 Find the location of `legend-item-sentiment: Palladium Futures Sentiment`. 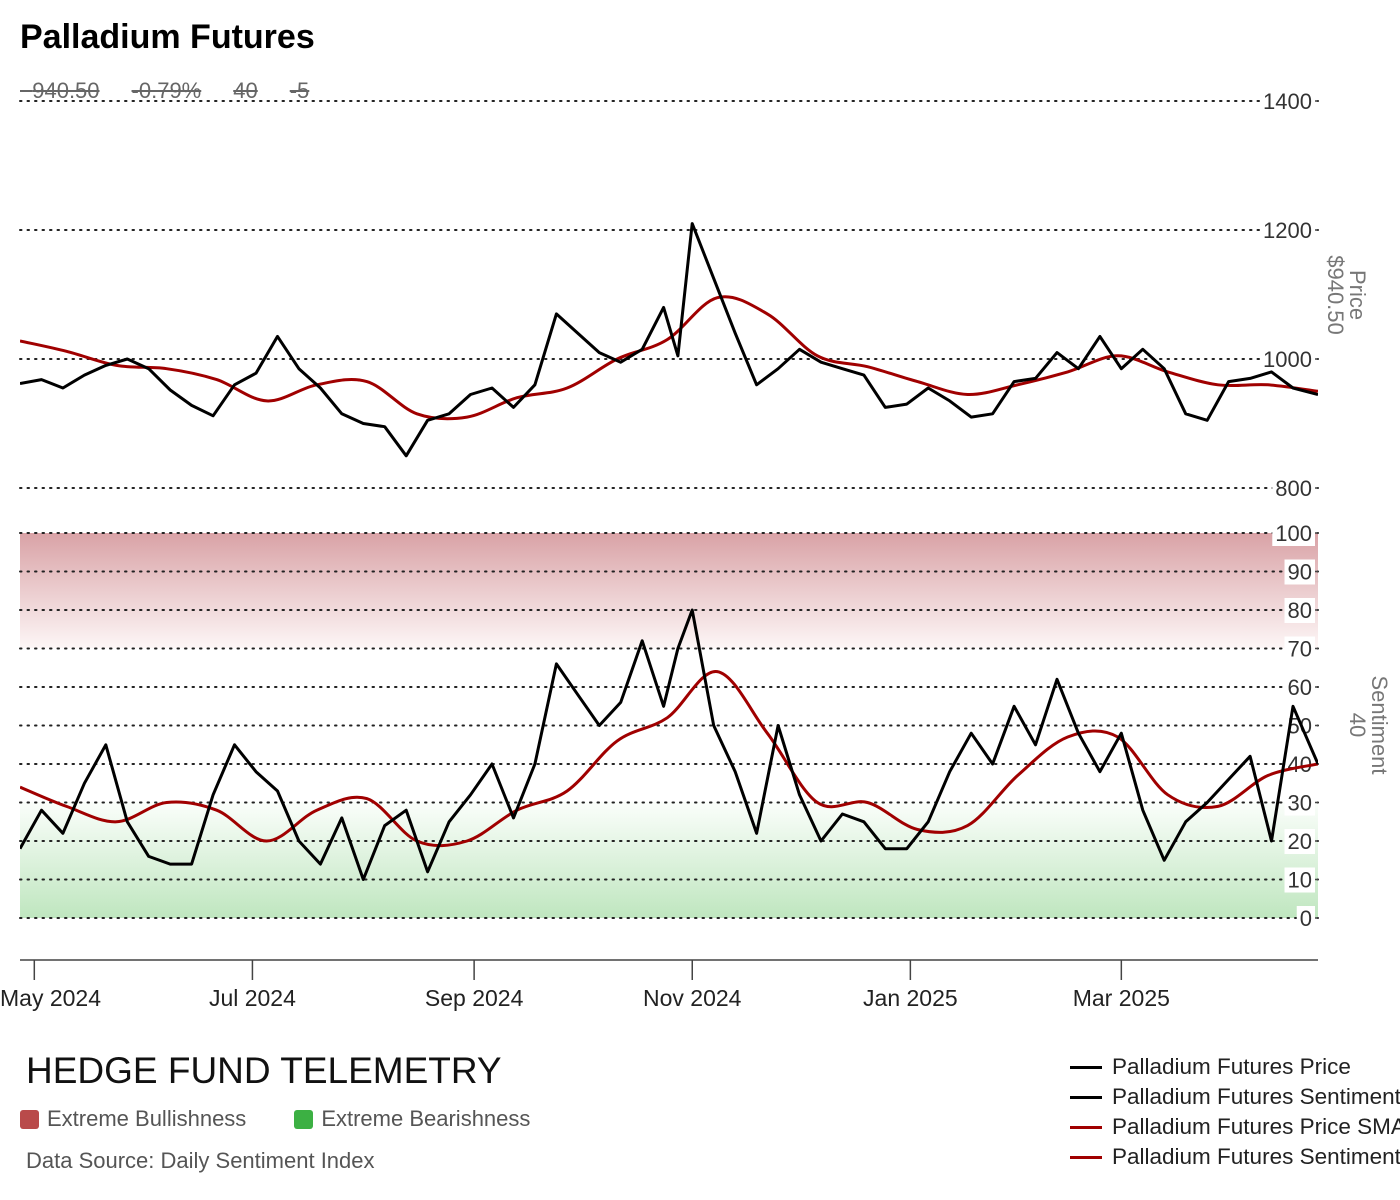

legend-item-sentiment: Palladium Futures Sentiment is located at coordinates (1235, 1097).